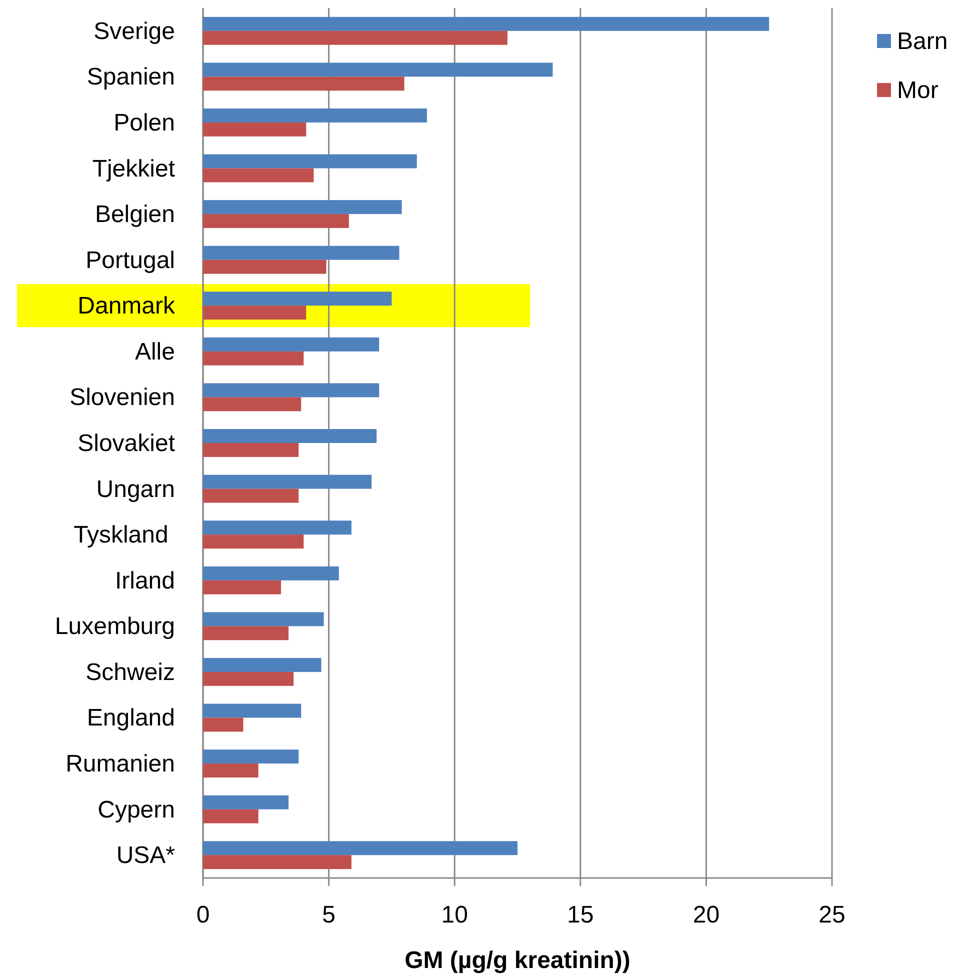  I want to click on y-tick-label: Rumanien, so click(120, 764).